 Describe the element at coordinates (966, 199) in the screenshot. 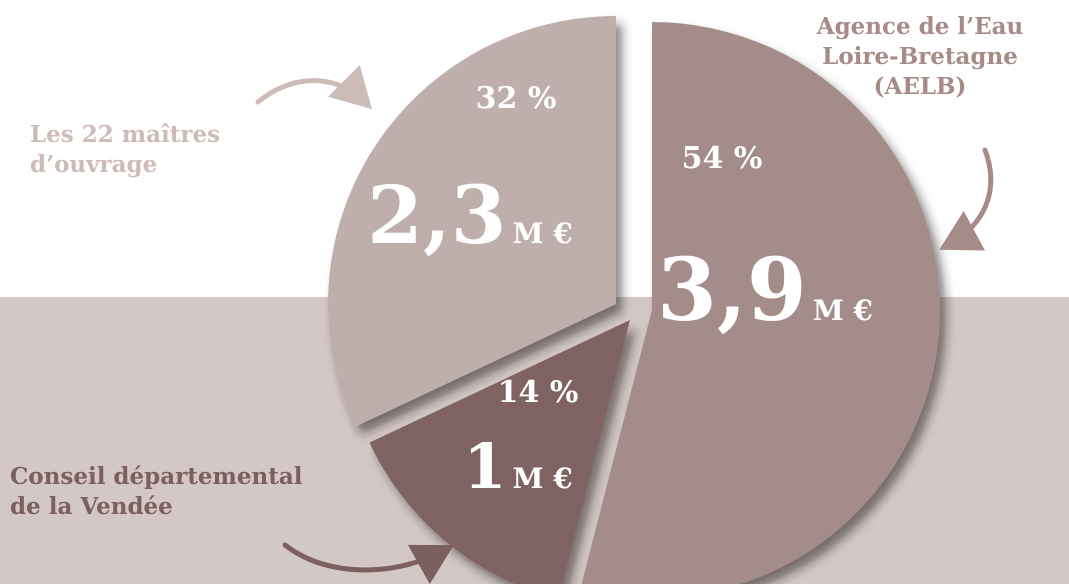

I see `arrow-aelb` at that location.